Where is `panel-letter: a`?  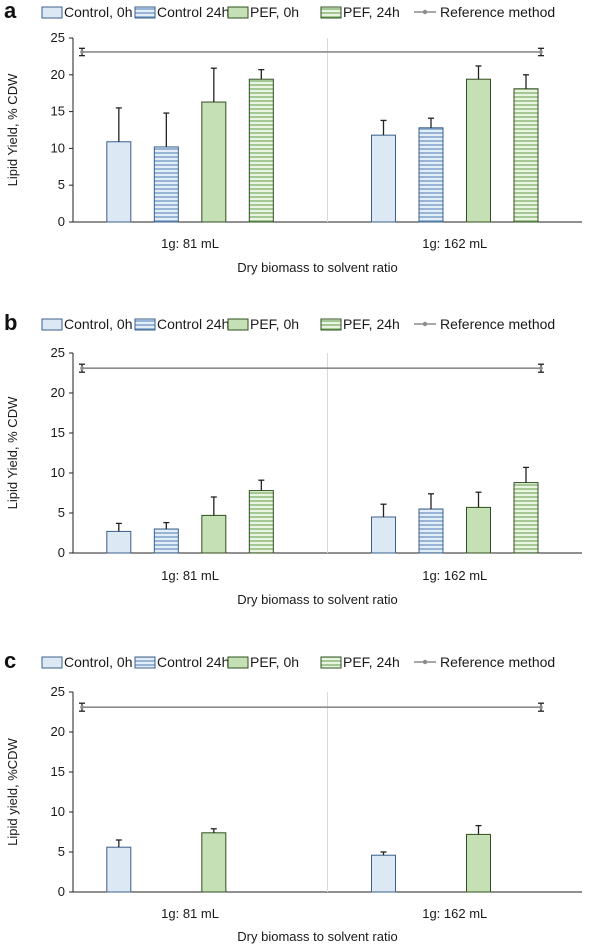
panel-letter: a is located at coordinates (10, 11).